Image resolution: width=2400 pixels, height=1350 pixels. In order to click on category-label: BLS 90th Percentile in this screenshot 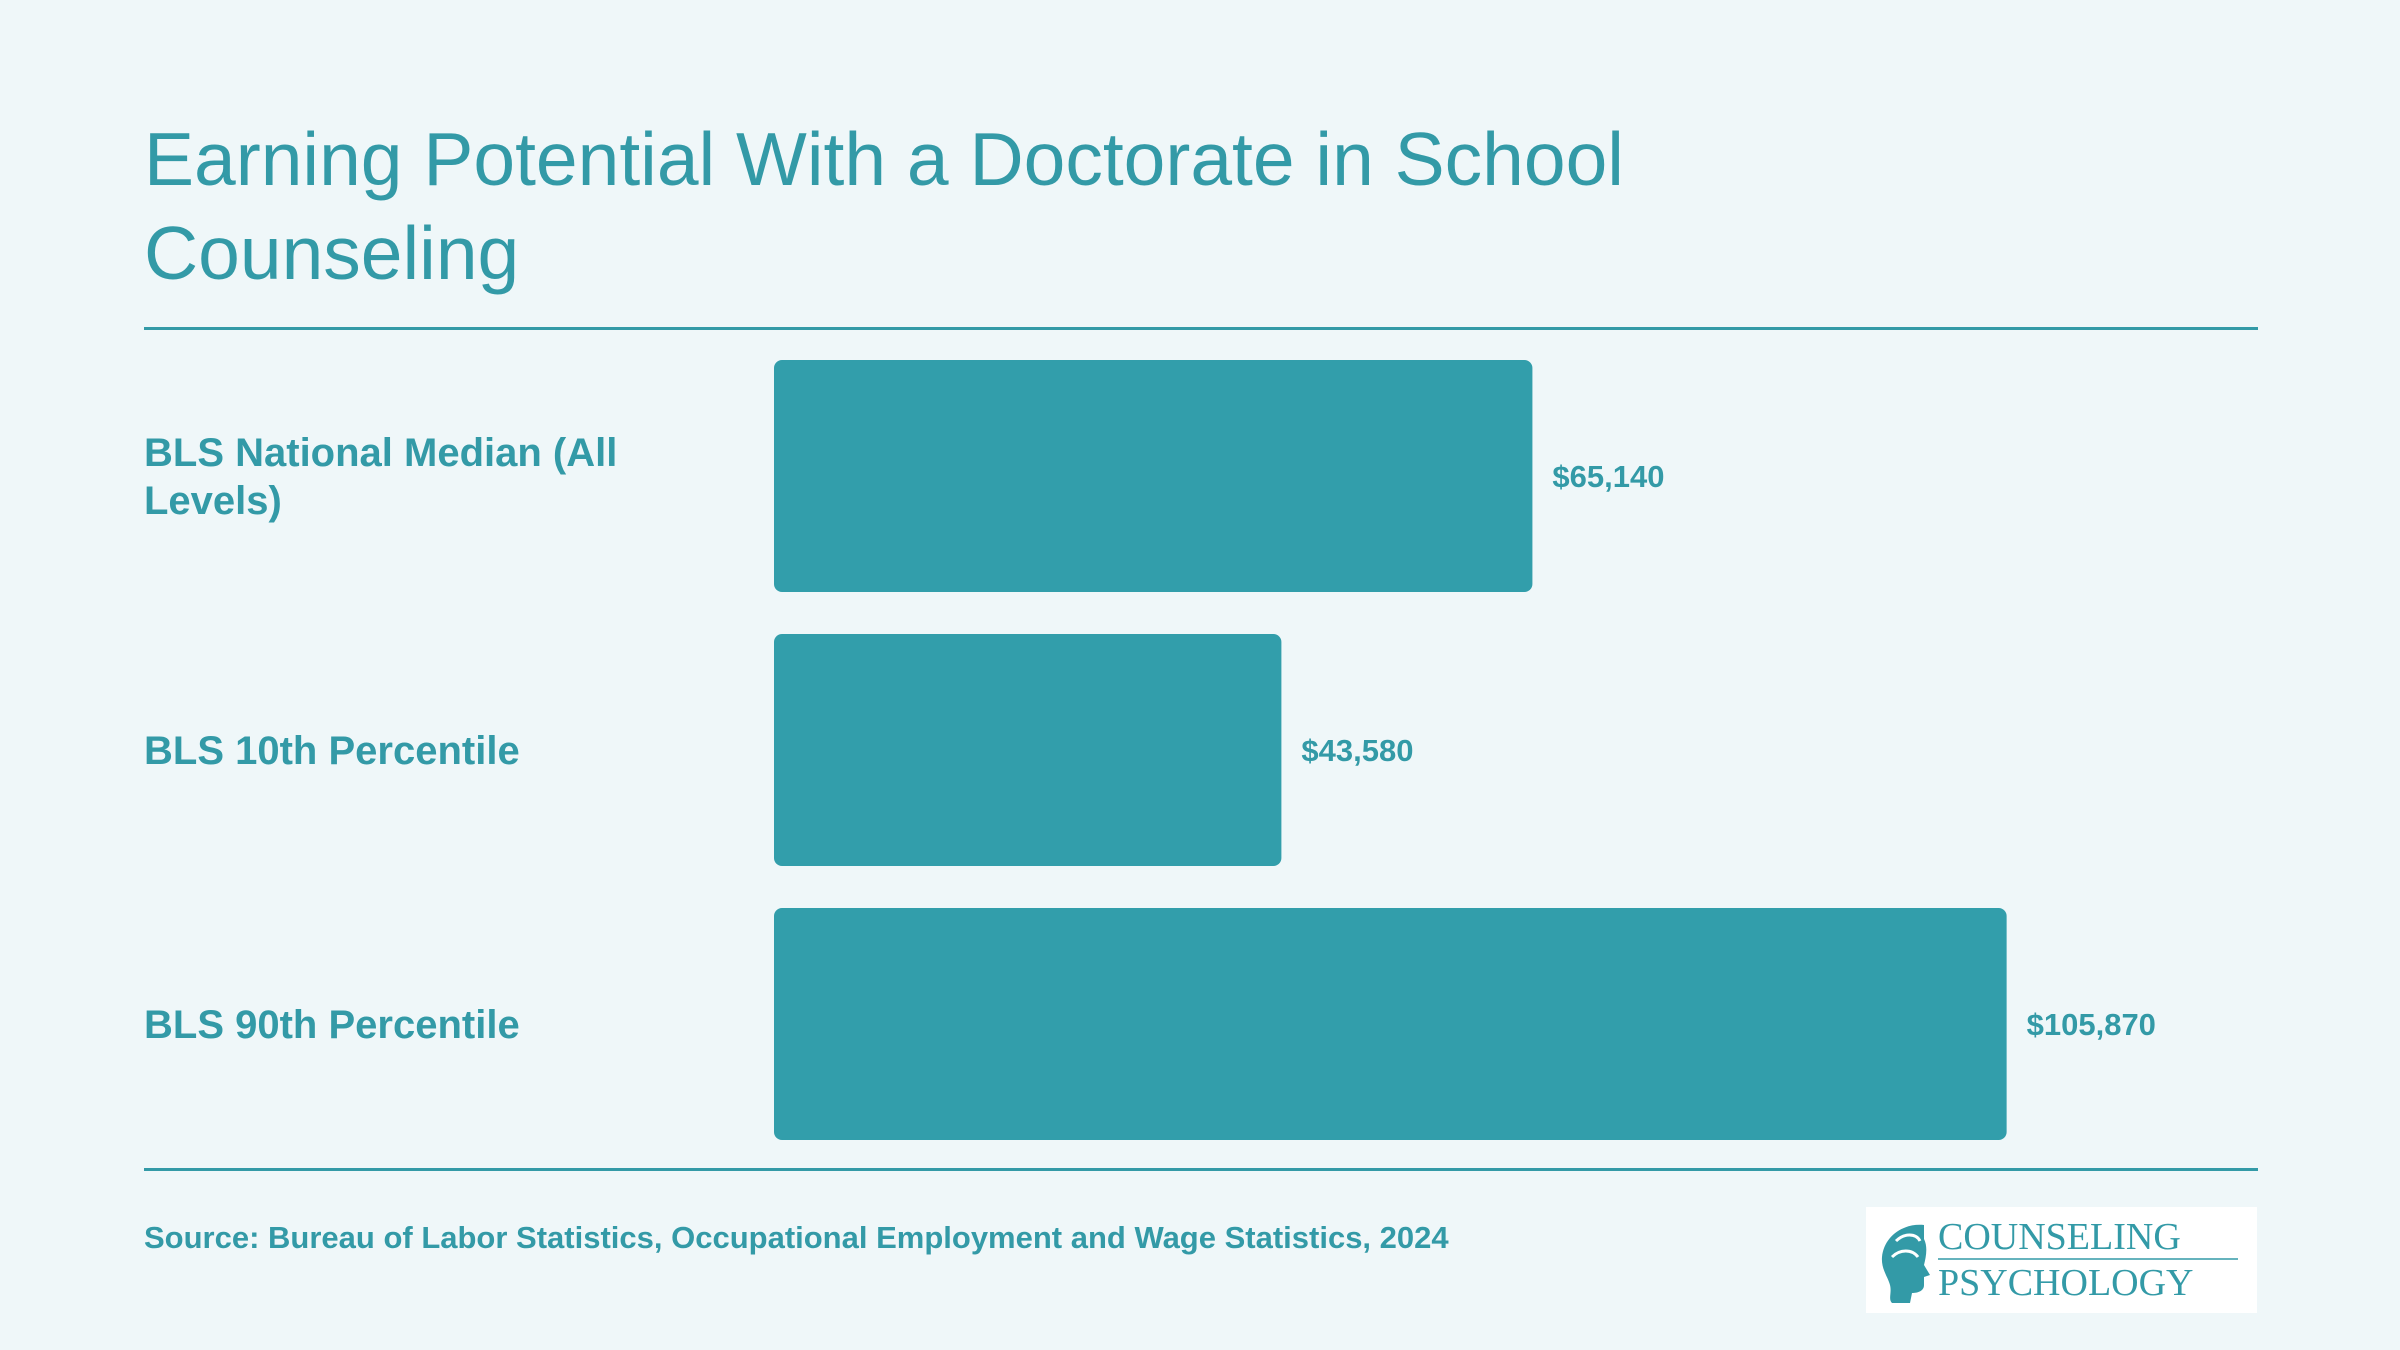, I will do `click(332, 1025)`.